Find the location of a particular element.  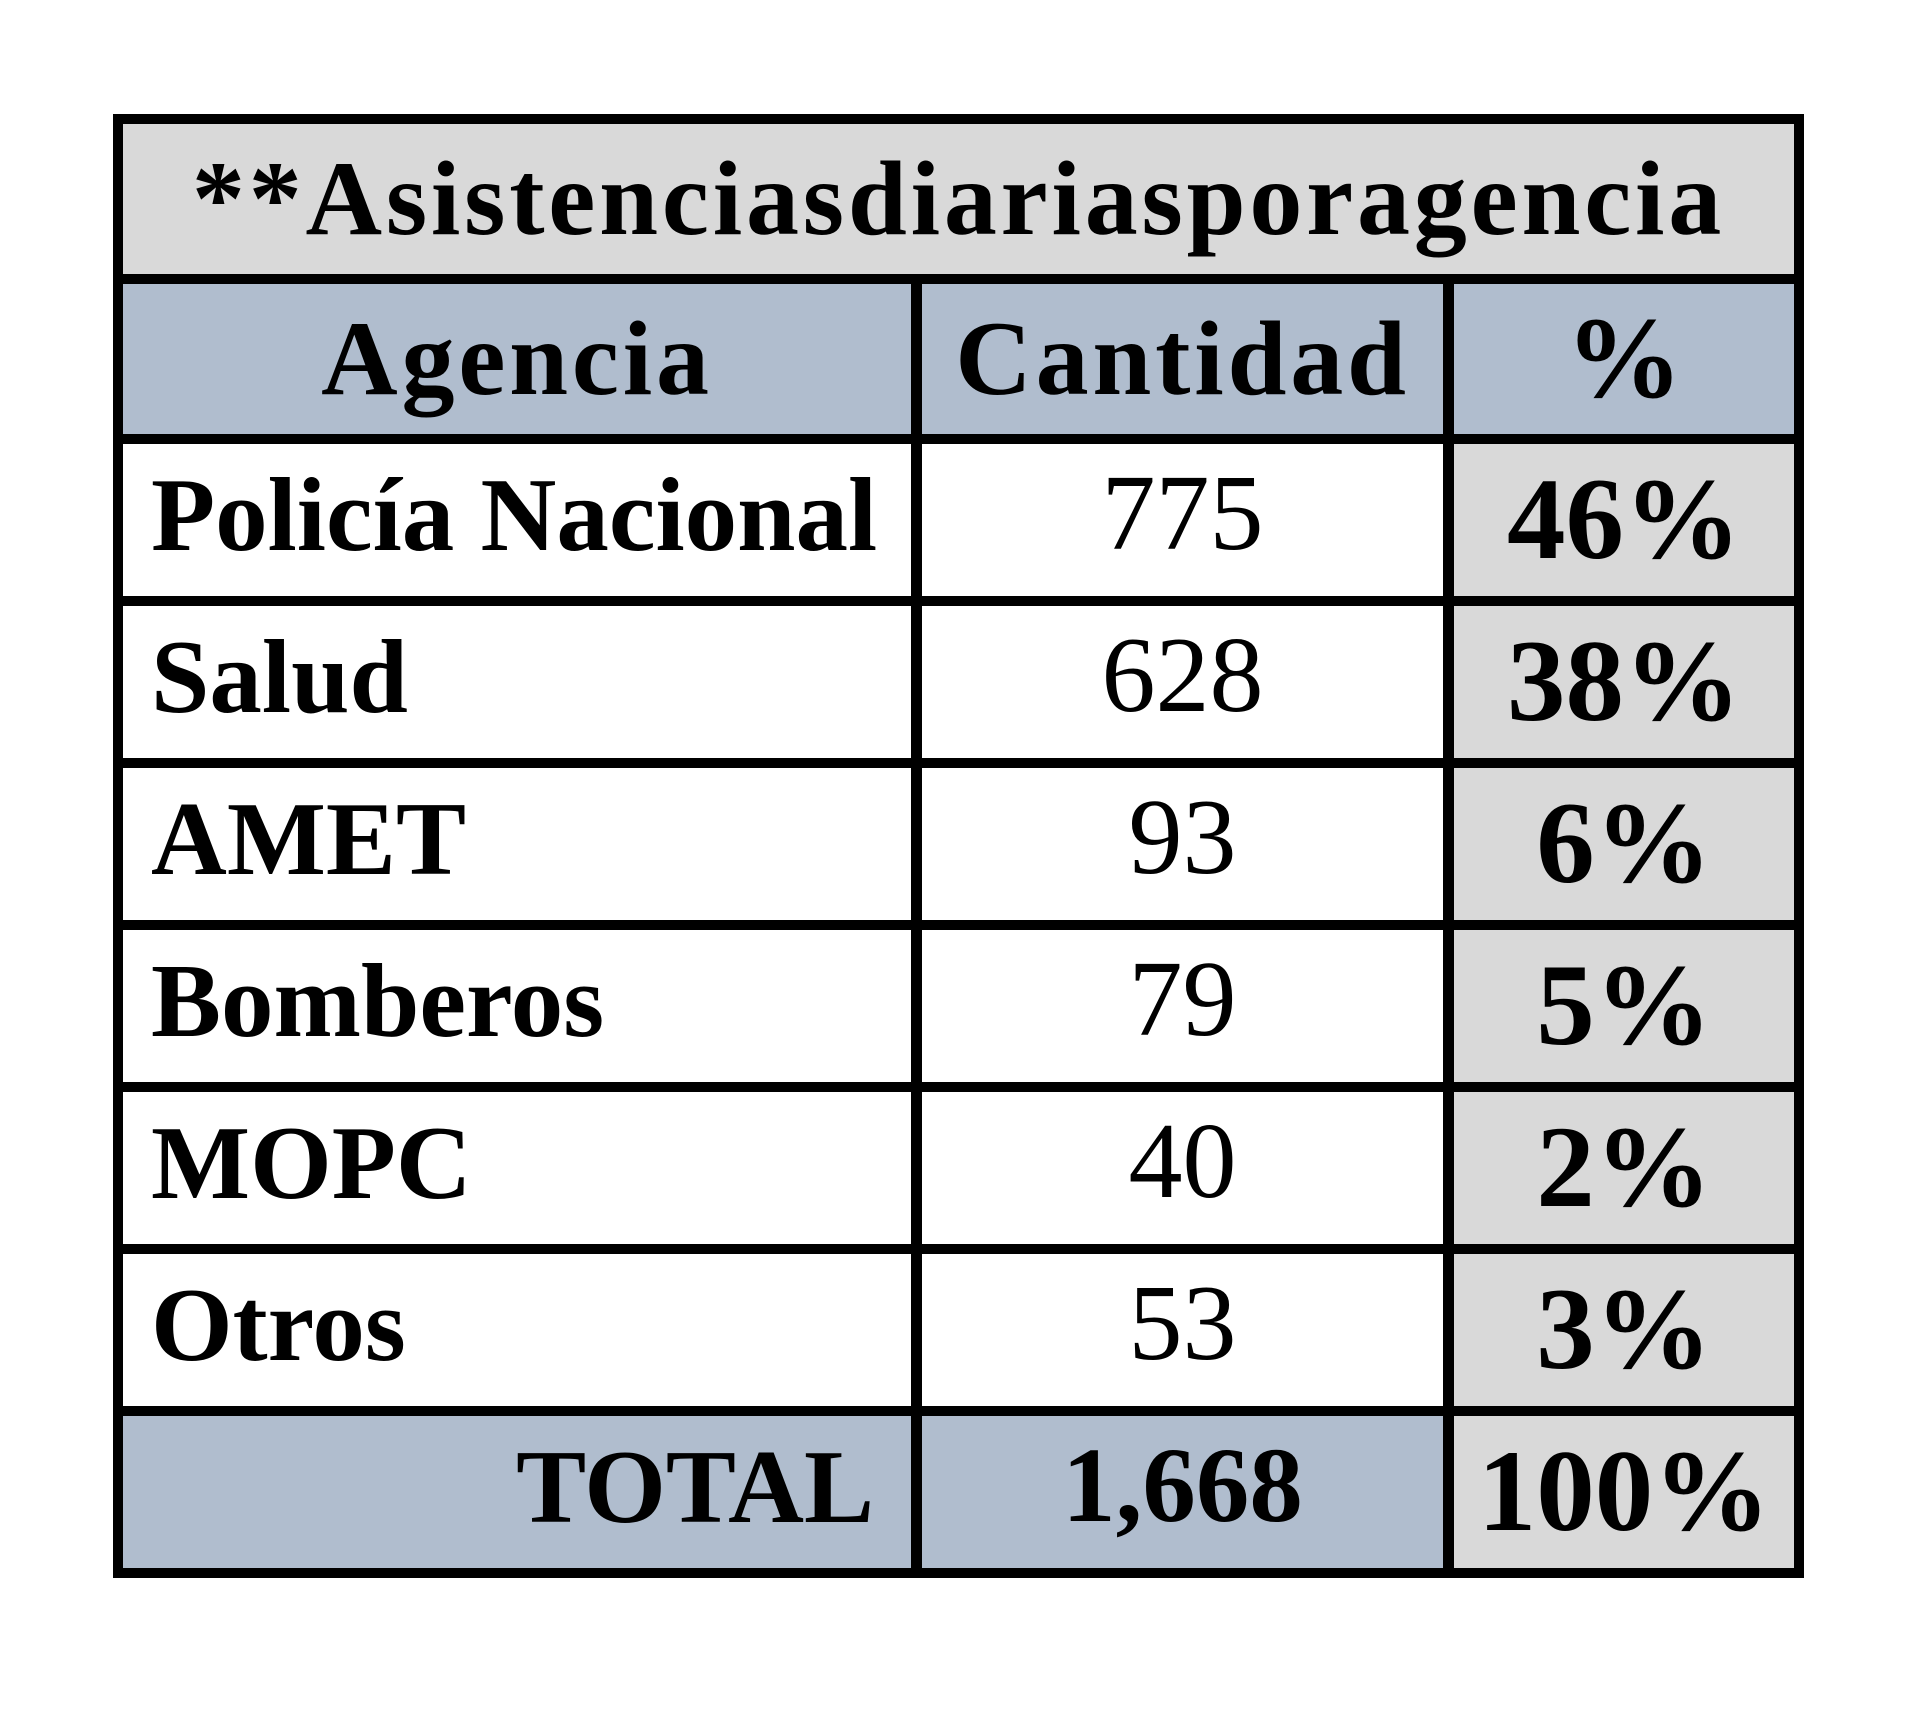

quantity-amet: 93 is located at coordinates (1182, 844).